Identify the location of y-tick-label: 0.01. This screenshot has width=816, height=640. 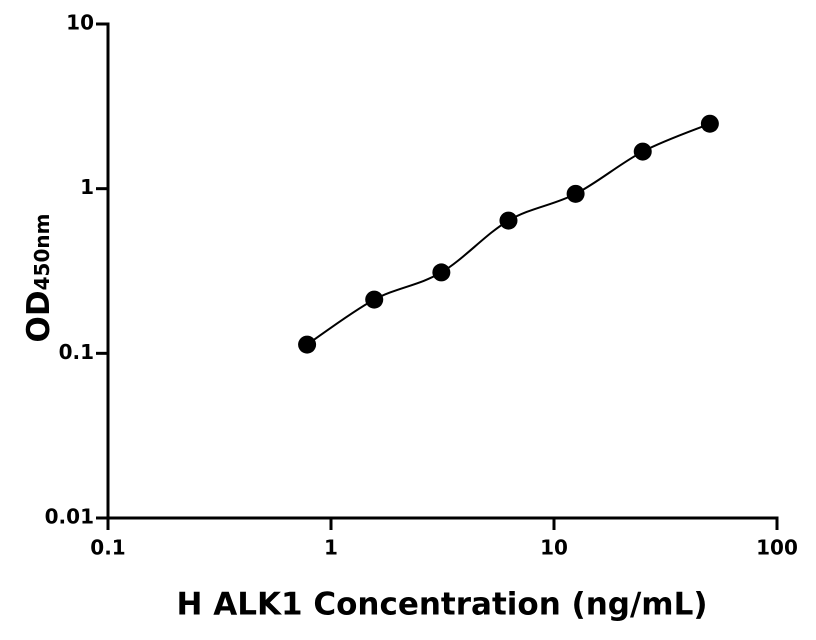
(69, 517).